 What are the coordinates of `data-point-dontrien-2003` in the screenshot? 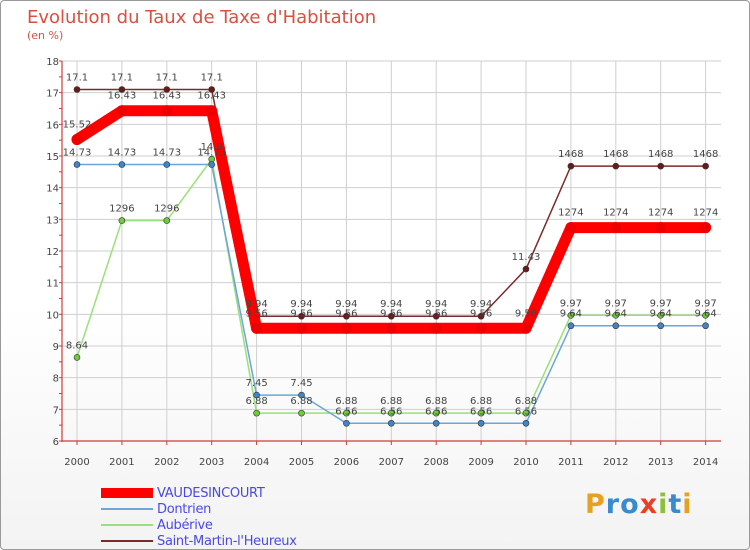 It's located at (211, 164).